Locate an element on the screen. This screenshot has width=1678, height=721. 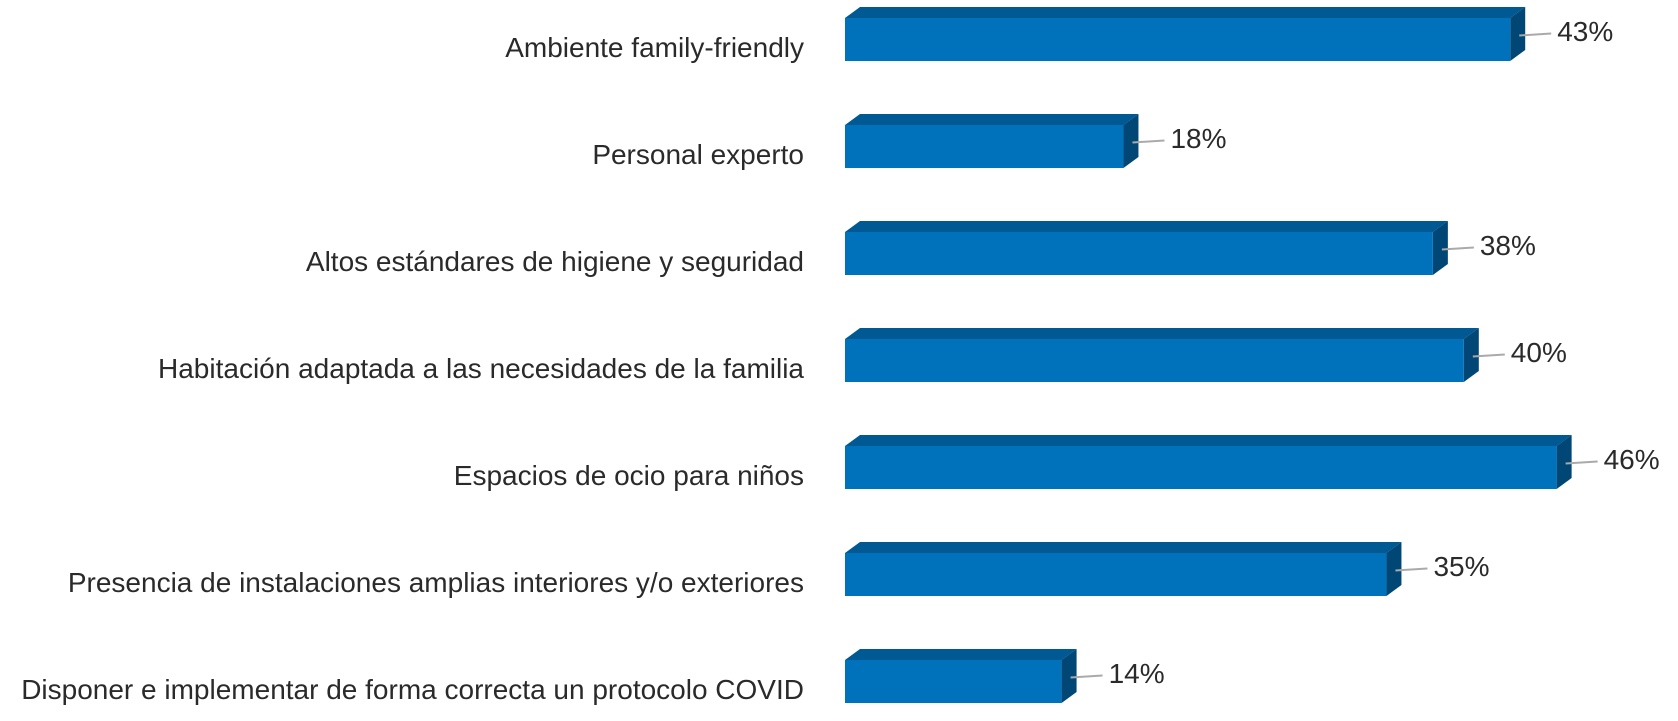
category-label: Ambiente family-friendly is located at coordinates (654, 47).